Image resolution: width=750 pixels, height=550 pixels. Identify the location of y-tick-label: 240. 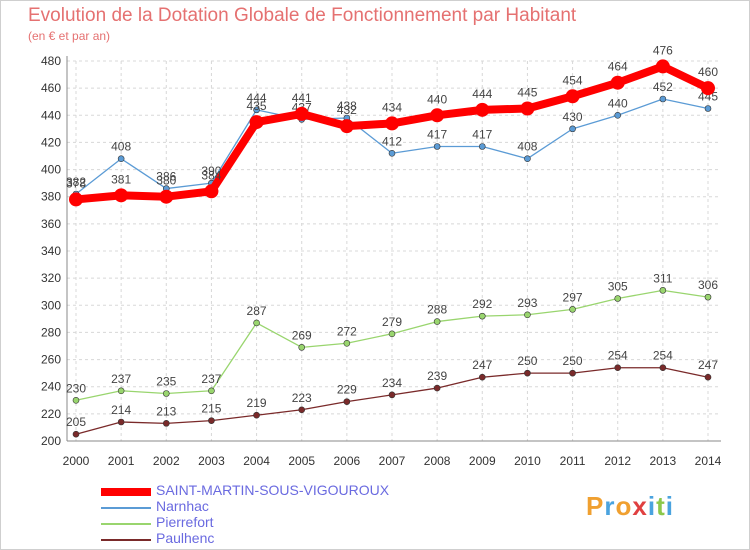
(51, 387).